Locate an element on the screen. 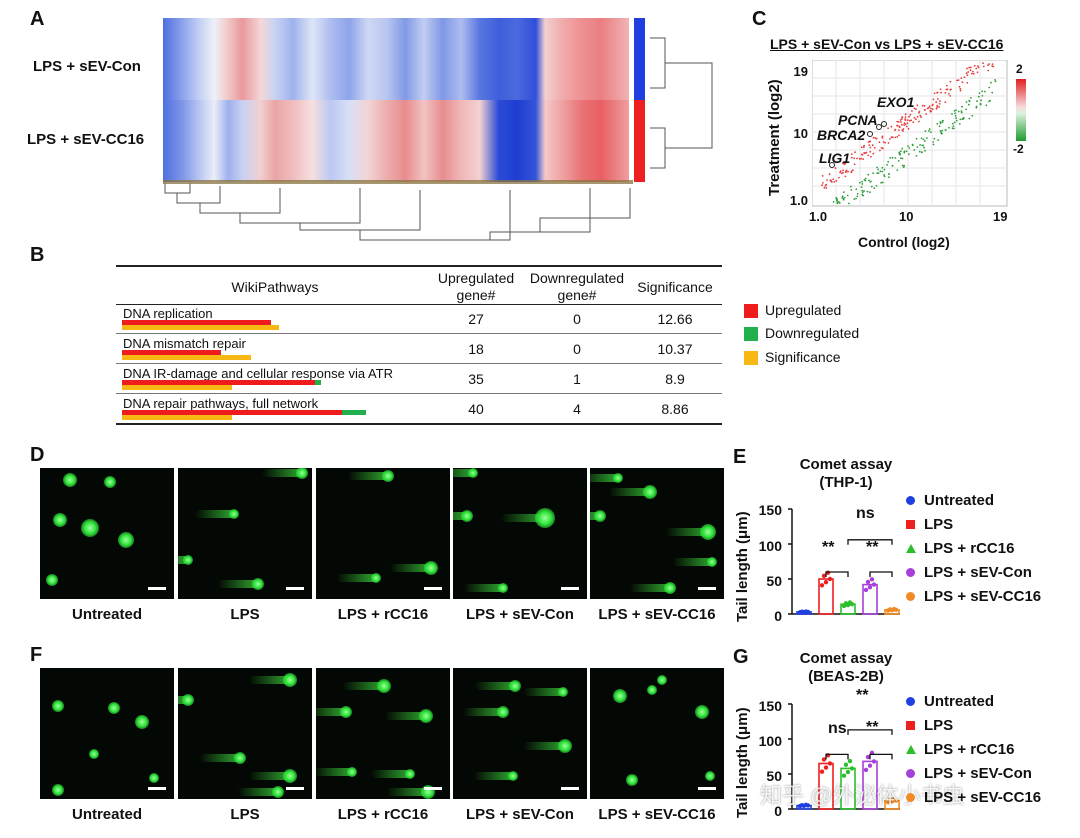  bar-significance is located at coordinates (177, 387).